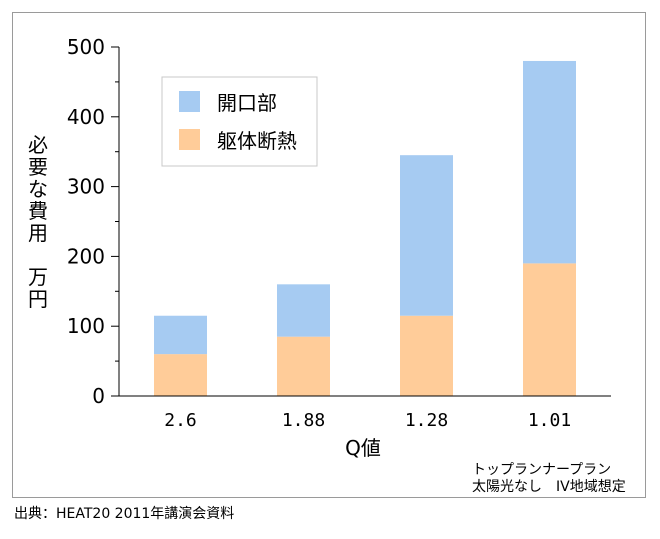 This screenshot has width=660, height=539. What do you see at coordinates (38, 211) in the screenshot?
I see `y-axis-label-char: 費` at bounding box center [38, 211].